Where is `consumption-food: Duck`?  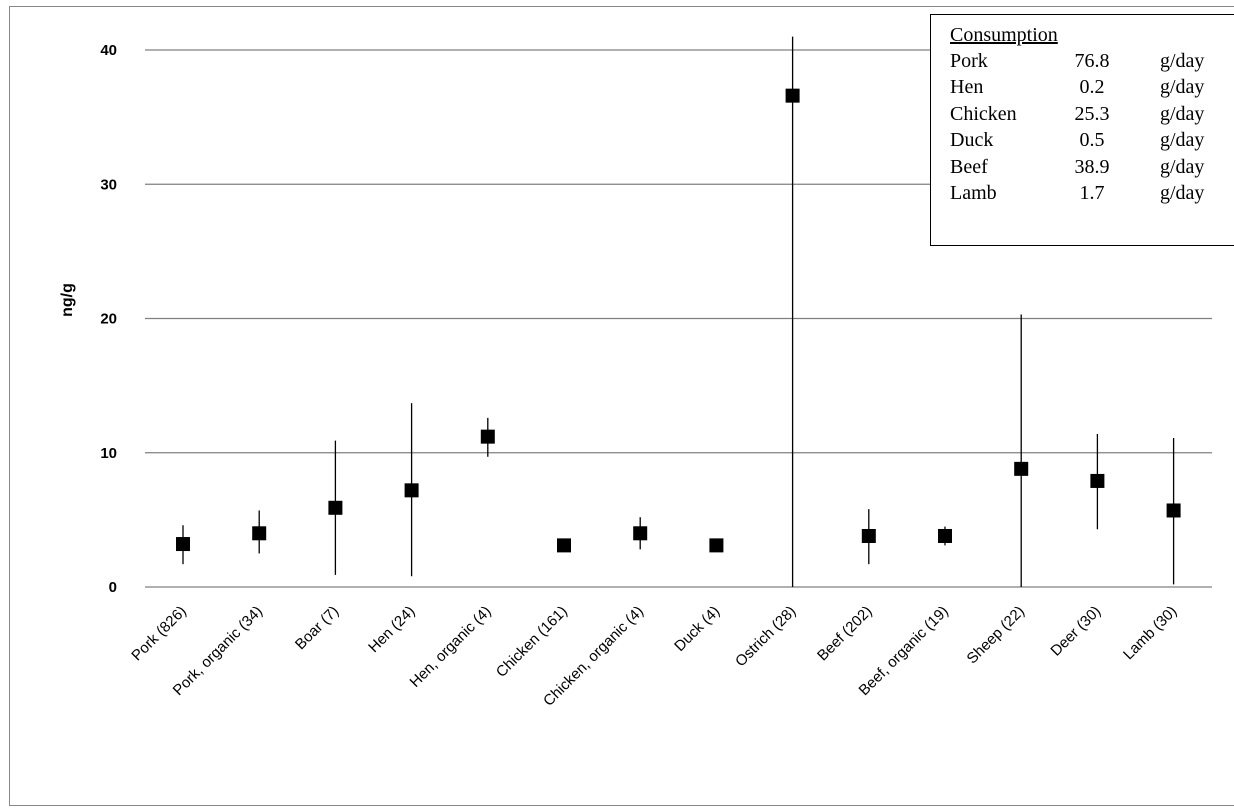
consumption-food: Duck is located at coordinates (972, 140).